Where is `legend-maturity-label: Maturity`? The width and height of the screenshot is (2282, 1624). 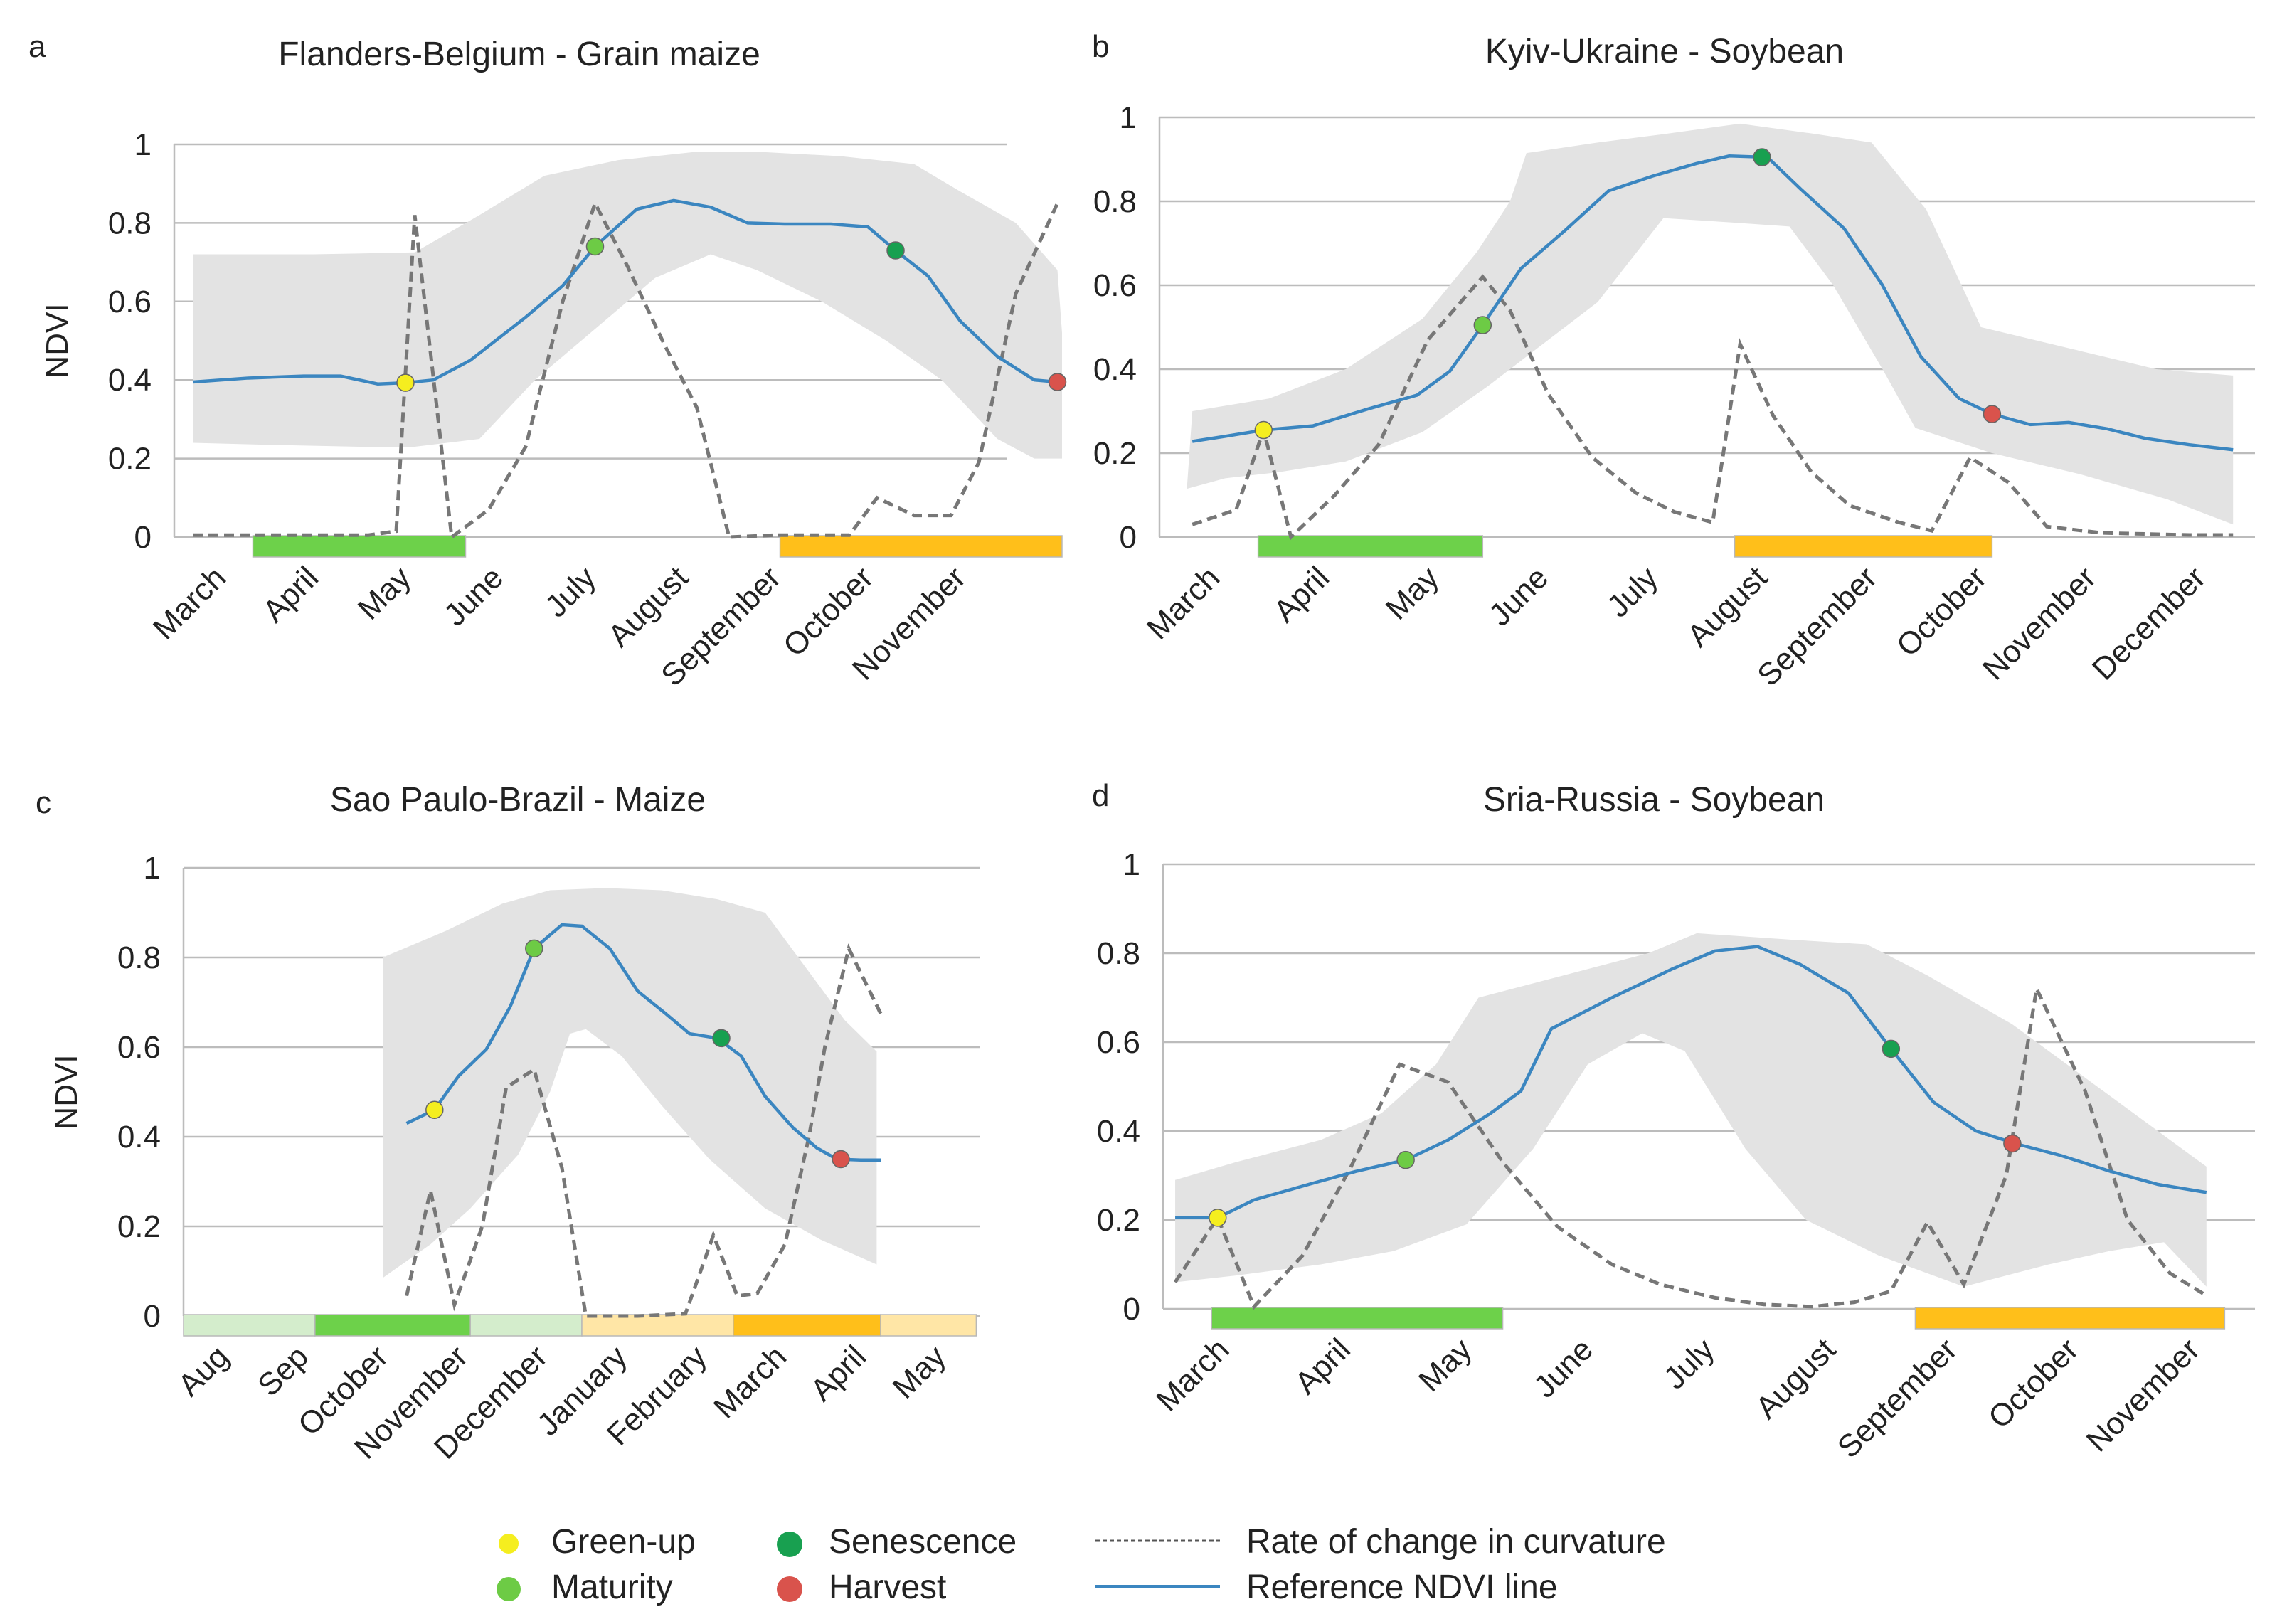 legend-maturity-label: Maturity is located at coordinates (612, 1587).